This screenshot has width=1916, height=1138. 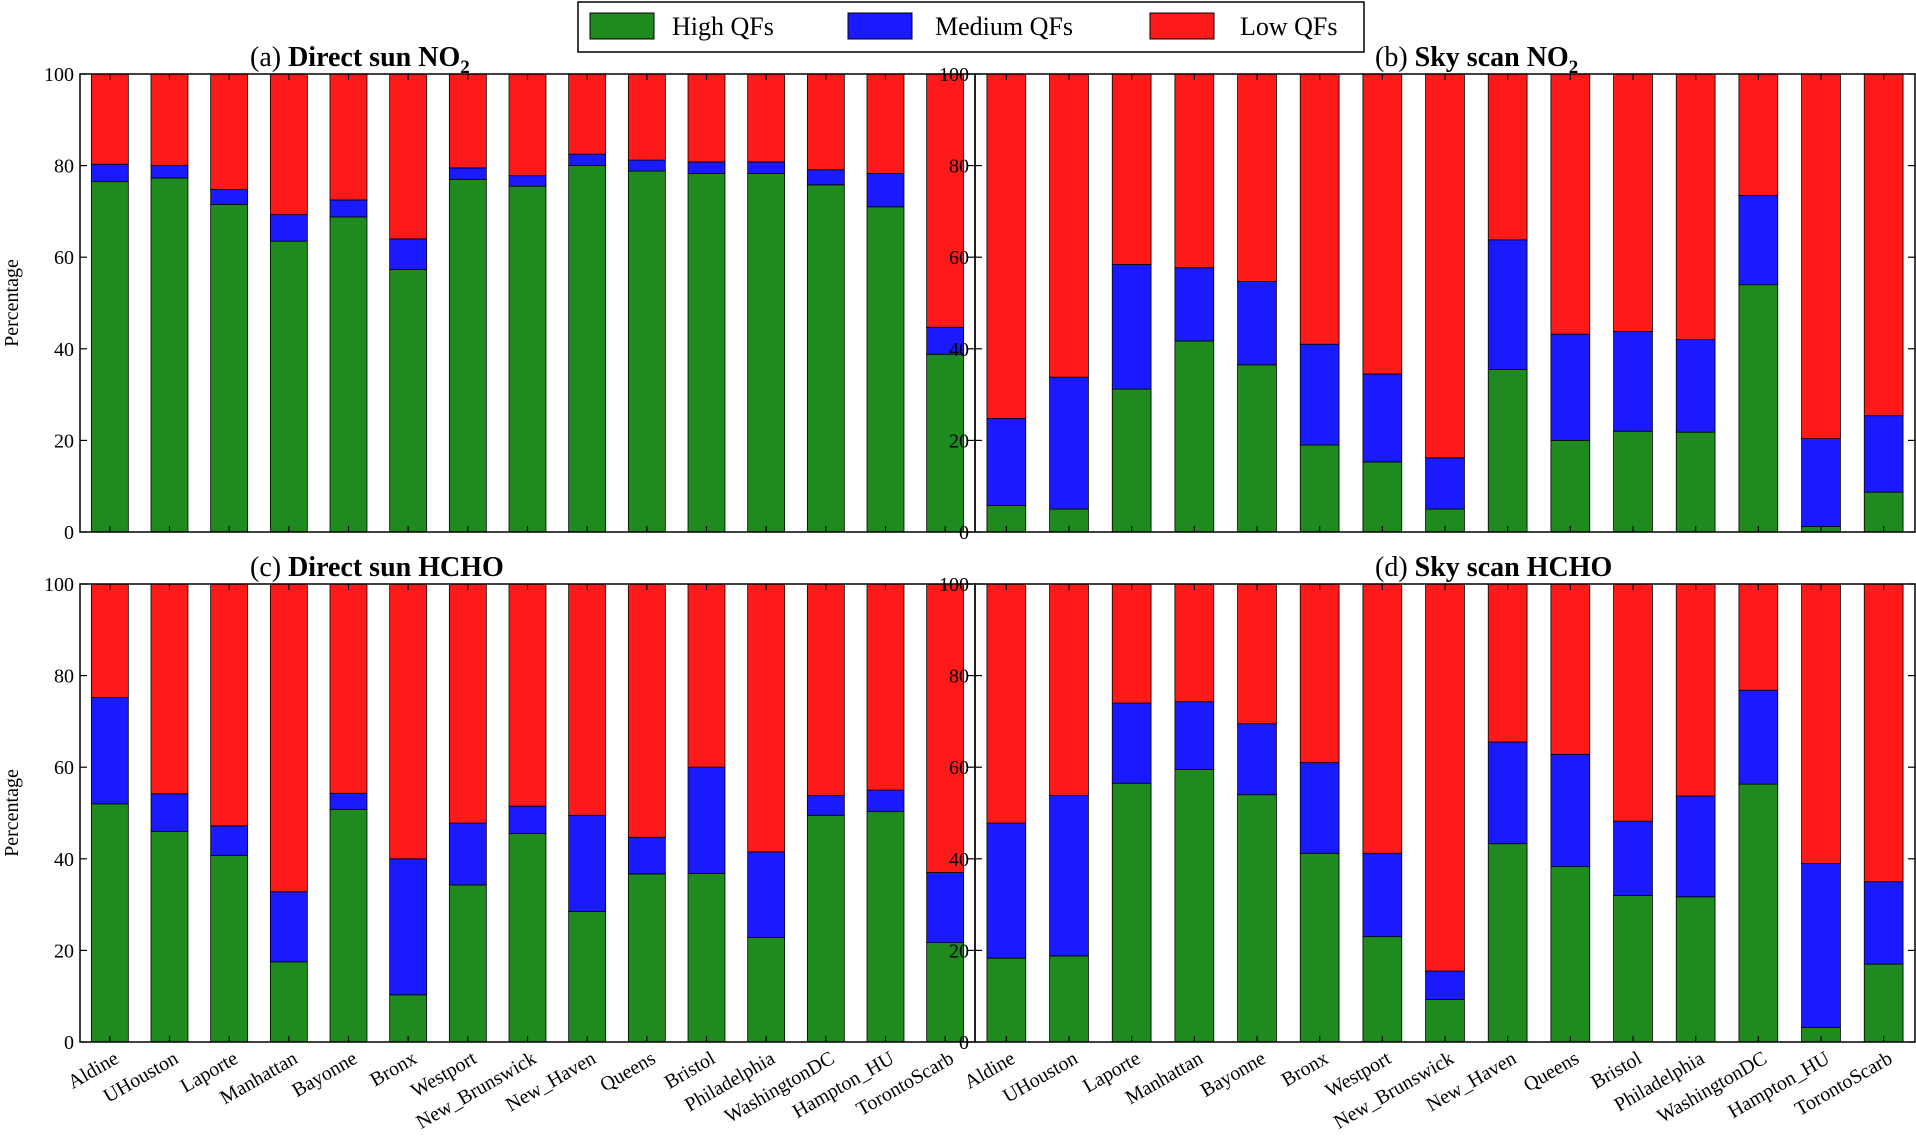 What do you see at coordinates (622, 26) in the screenshot?
I see `legend-swatch-high` at bounding box center [622, 26].